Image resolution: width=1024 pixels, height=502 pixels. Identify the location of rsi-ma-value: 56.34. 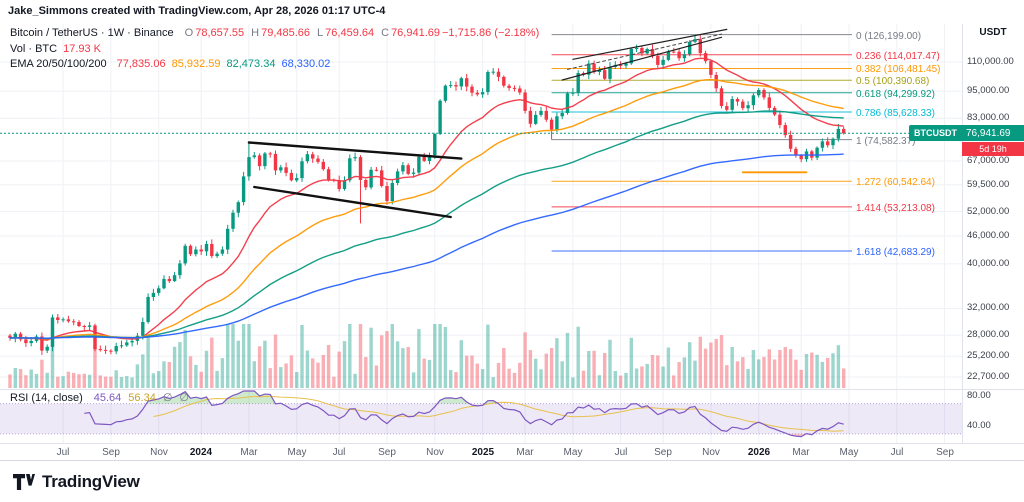
(142, 398).